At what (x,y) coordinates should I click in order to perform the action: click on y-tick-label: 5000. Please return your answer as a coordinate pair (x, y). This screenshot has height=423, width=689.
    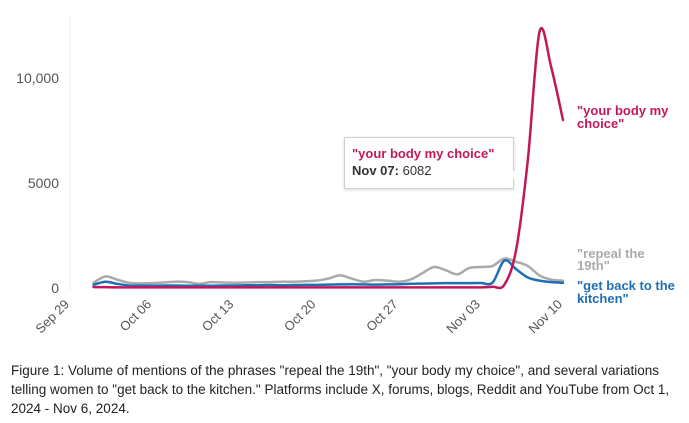
    Looking at the image, I should click on (43, 183).